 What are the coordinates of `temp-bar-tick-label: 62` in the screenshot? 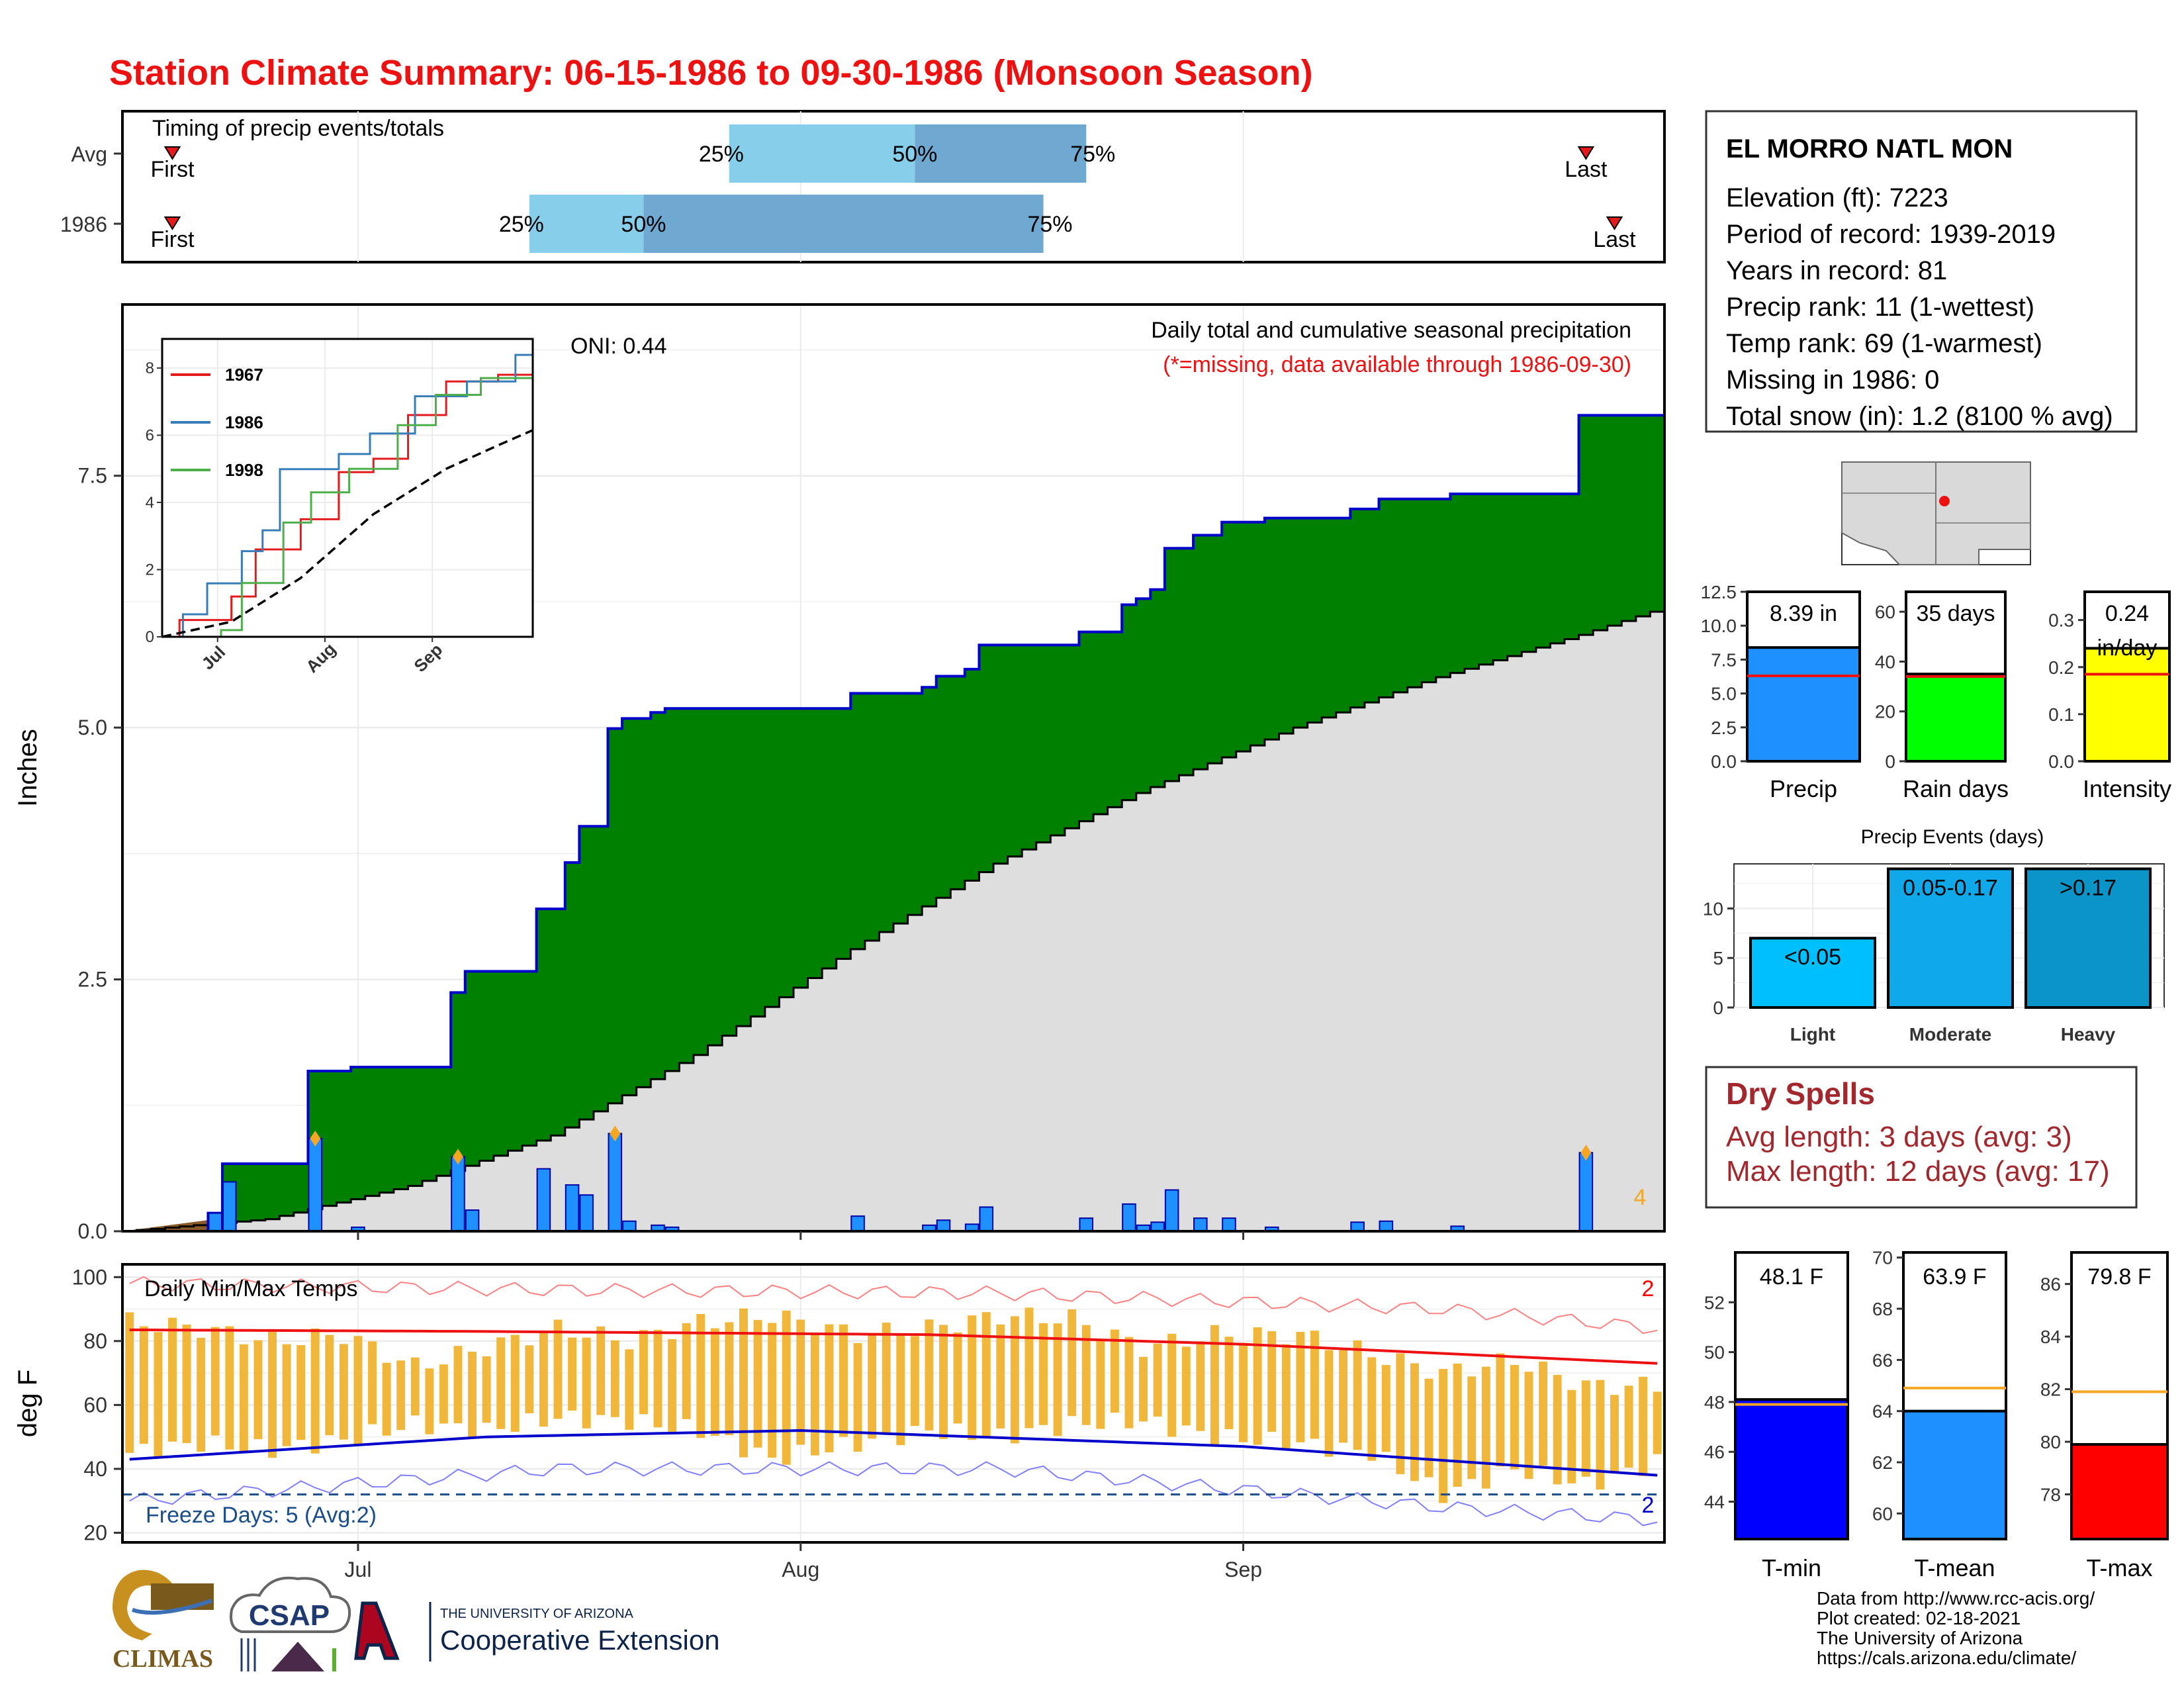 It's located at (1883, 1462).